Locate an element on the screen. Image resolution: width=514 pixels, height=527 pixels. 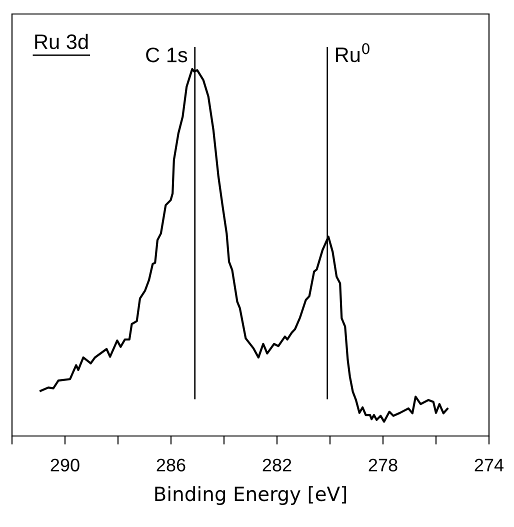
x-tick-label: 282 is located at coordinates (277, 465).